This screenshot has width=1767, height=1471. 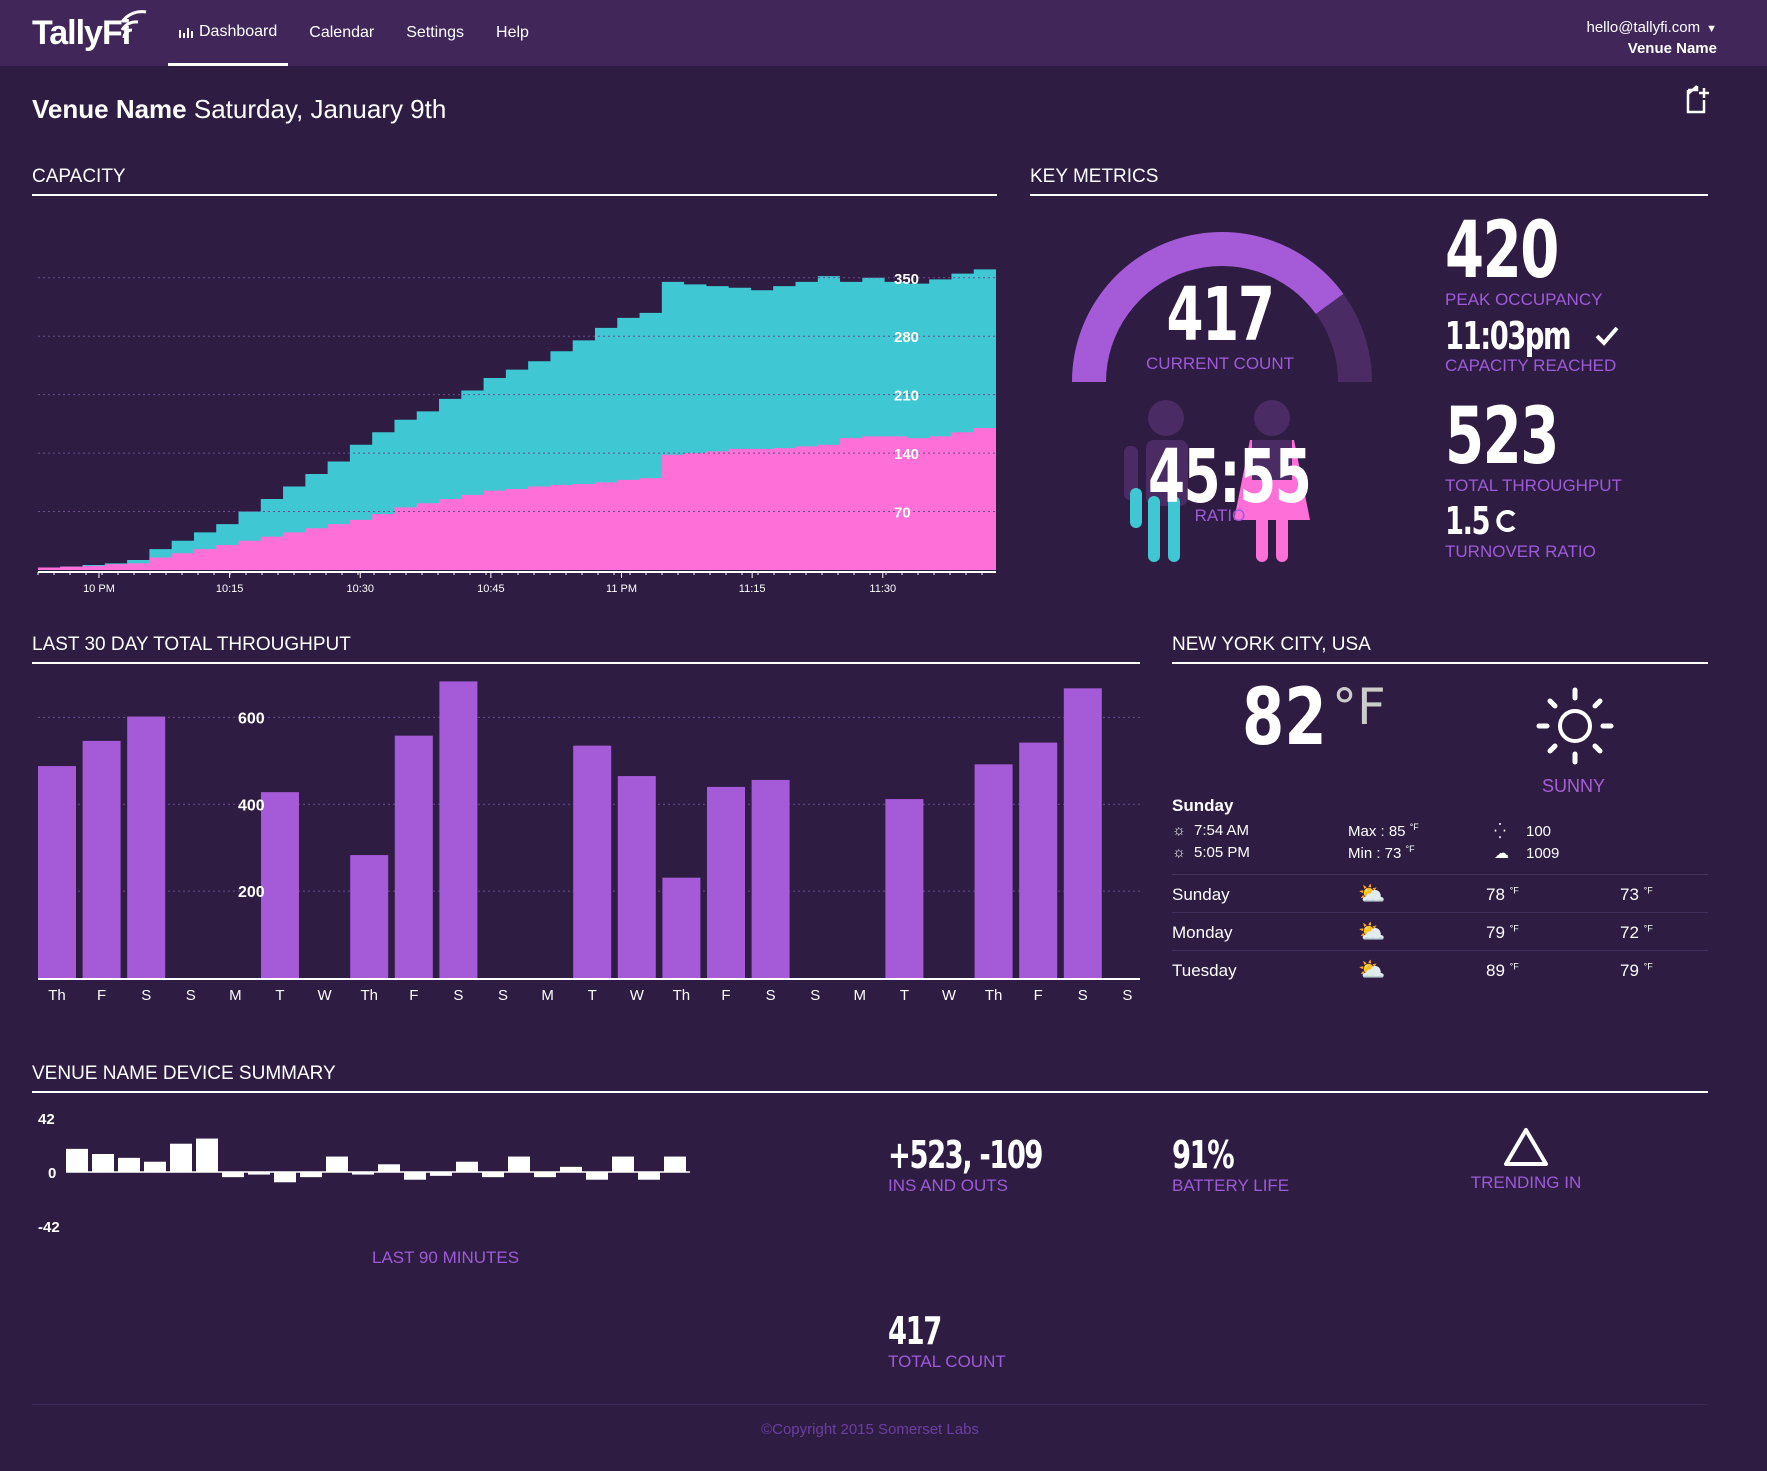 What do you see at coordinates (1502, 932) in the screenshot?
I see `forecast-high: 79 °F` at bounding box center [1502, 932].